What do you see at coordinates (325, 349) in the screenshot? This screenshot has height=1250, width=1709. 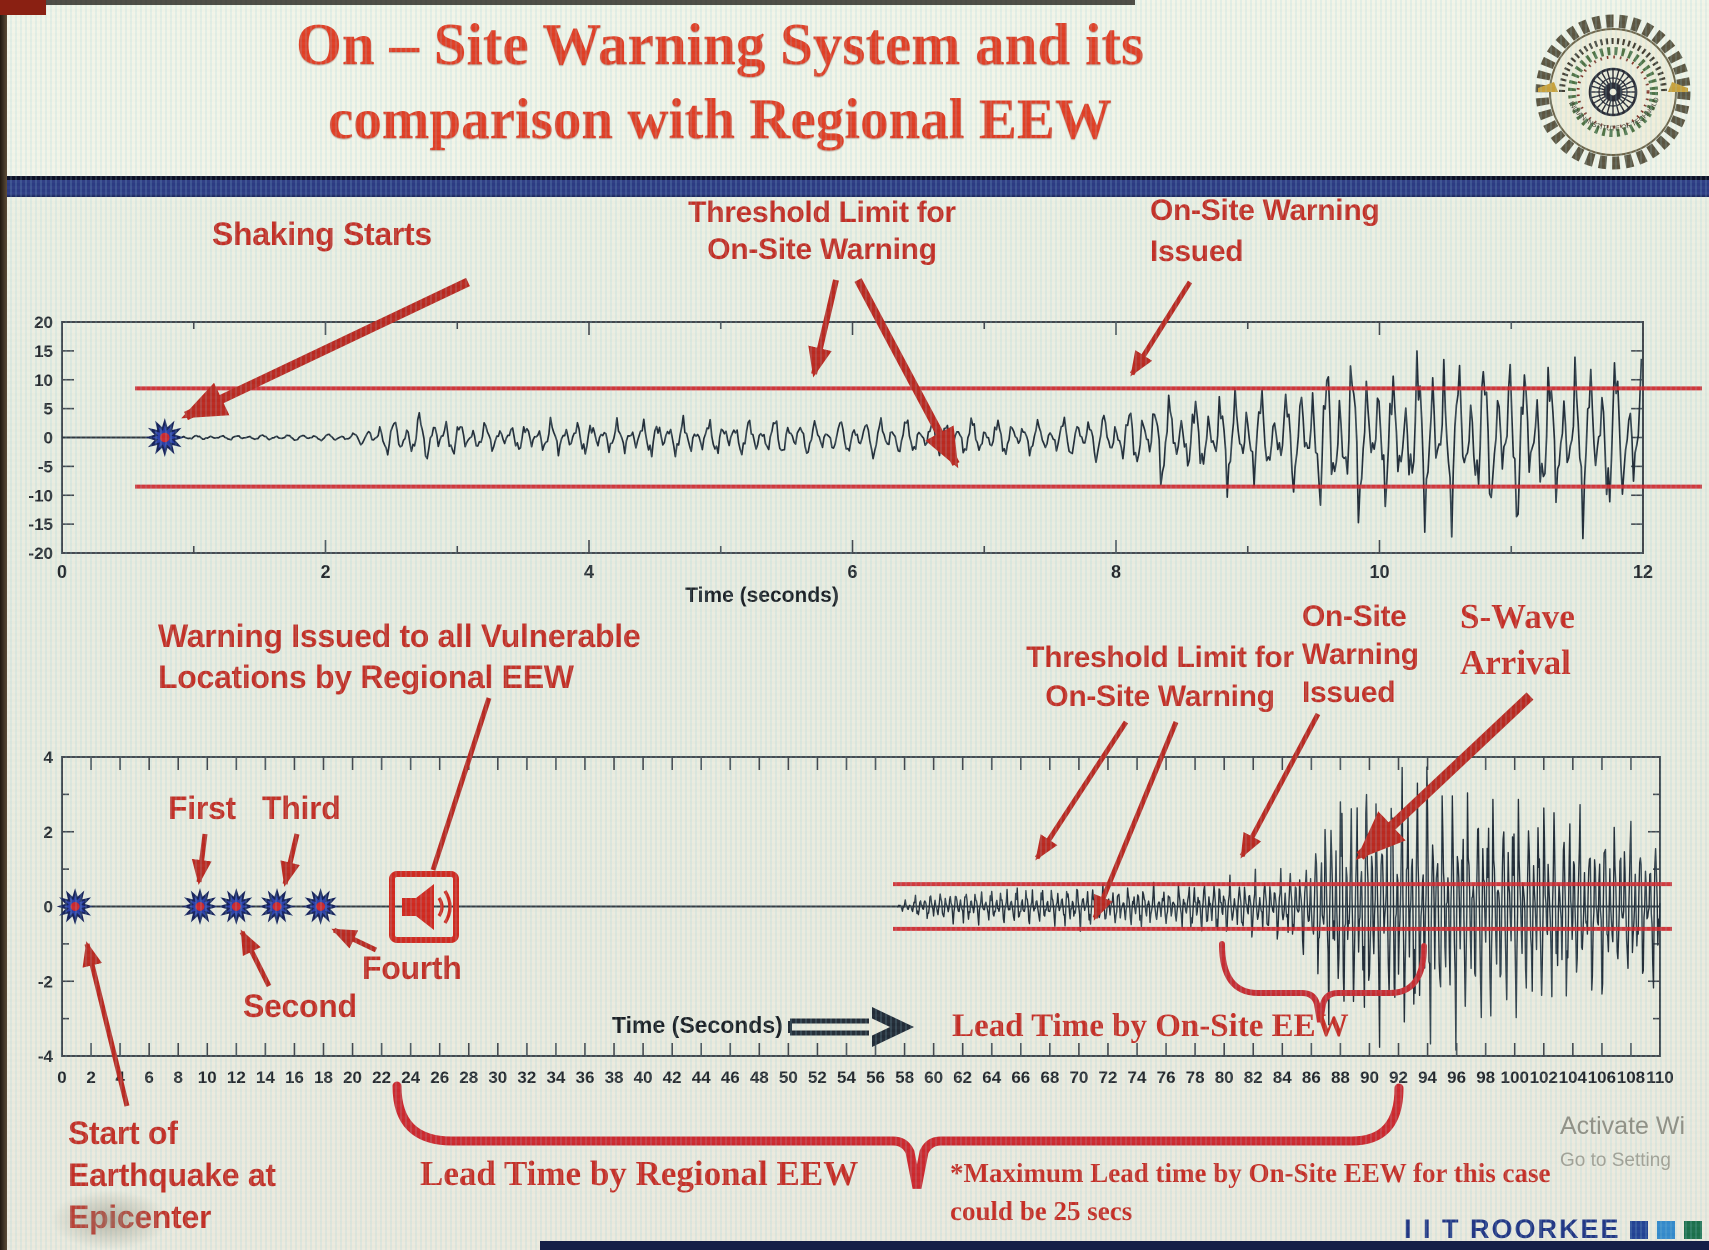 I see `arrow-shaking-starts` at bounding box center [325, 349].